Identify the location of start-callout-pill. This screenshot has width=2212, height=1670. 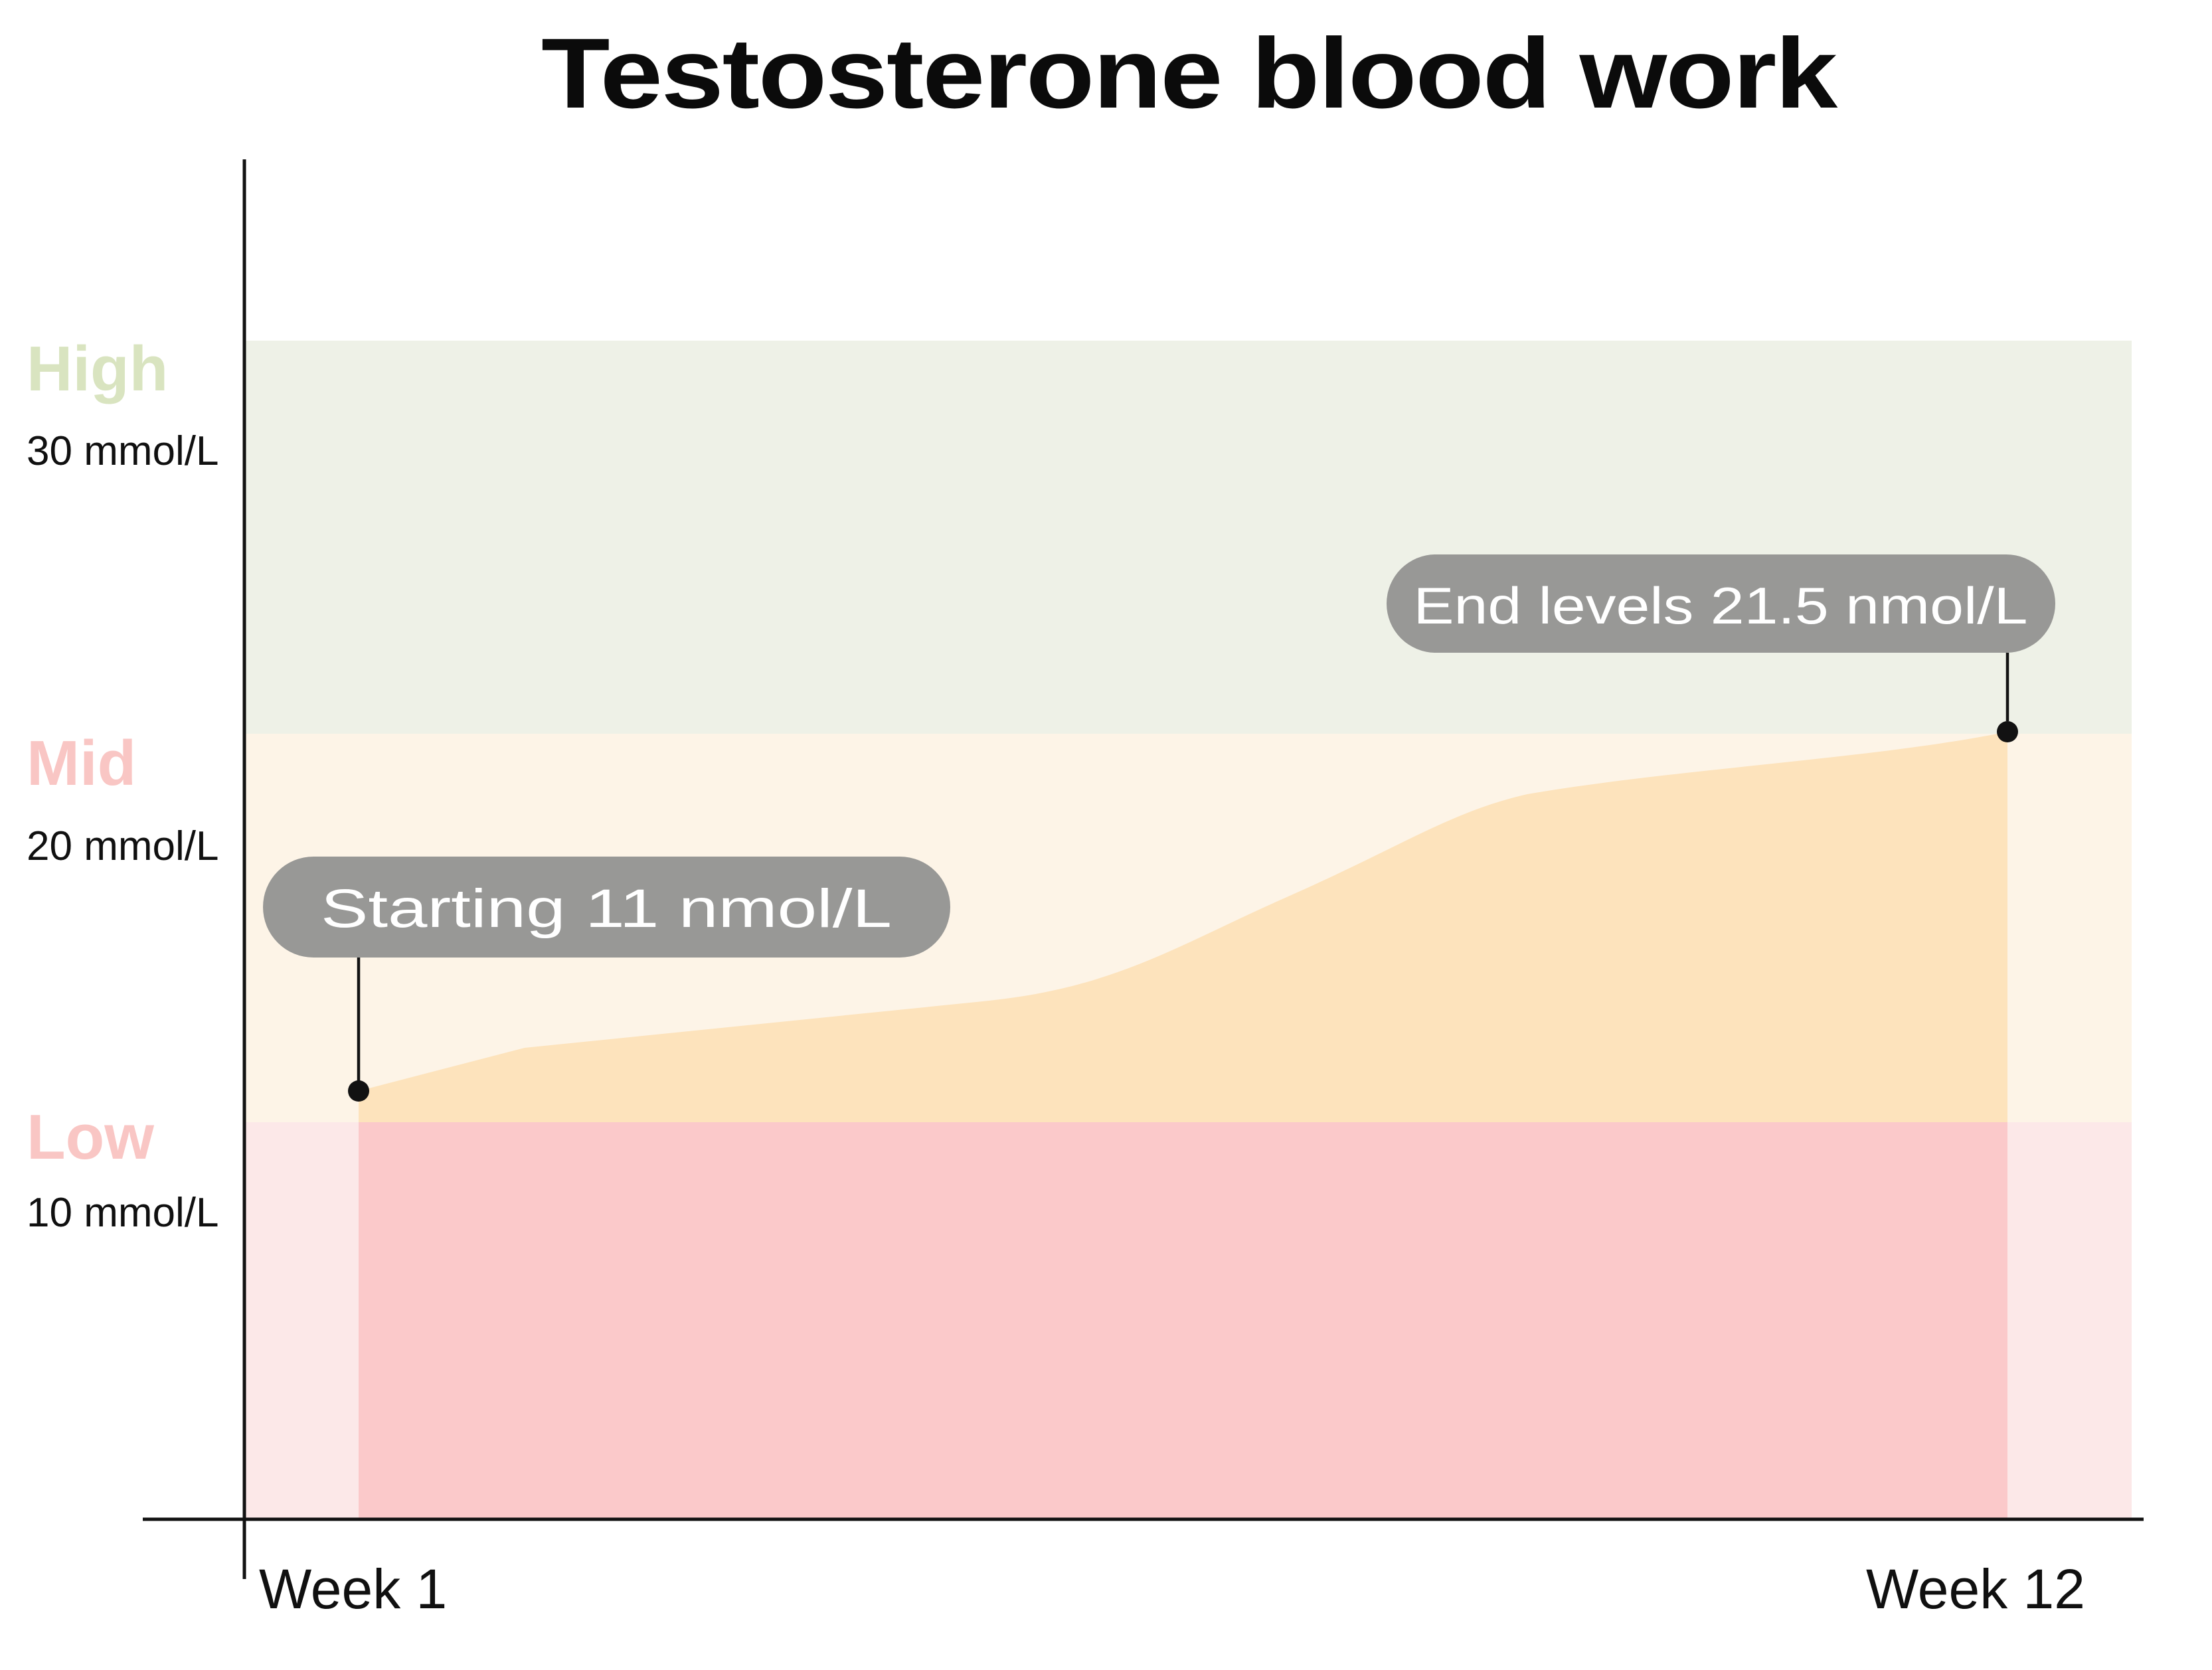
(606, 908).